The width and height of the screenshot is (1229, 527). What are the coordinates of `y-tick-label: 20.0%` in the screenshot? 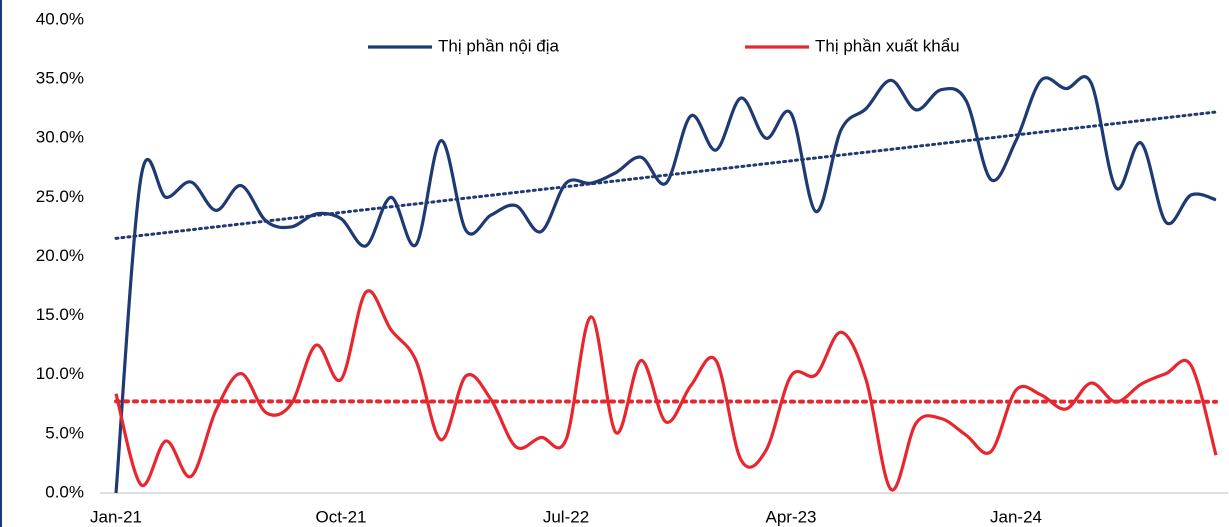 It's located at (60, 255).